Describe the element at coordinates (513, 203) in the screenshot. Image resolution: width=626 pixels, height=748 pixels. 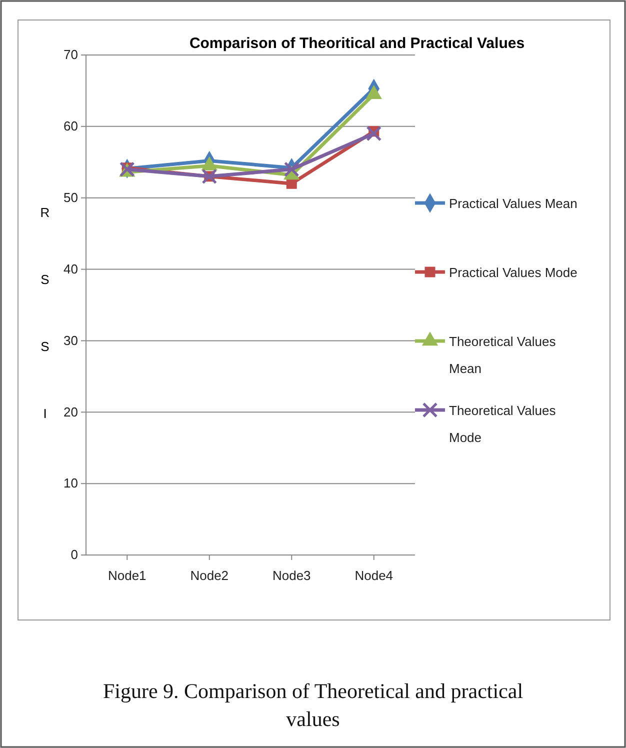
I see `legend-label: Practical Values Mean` at that location.